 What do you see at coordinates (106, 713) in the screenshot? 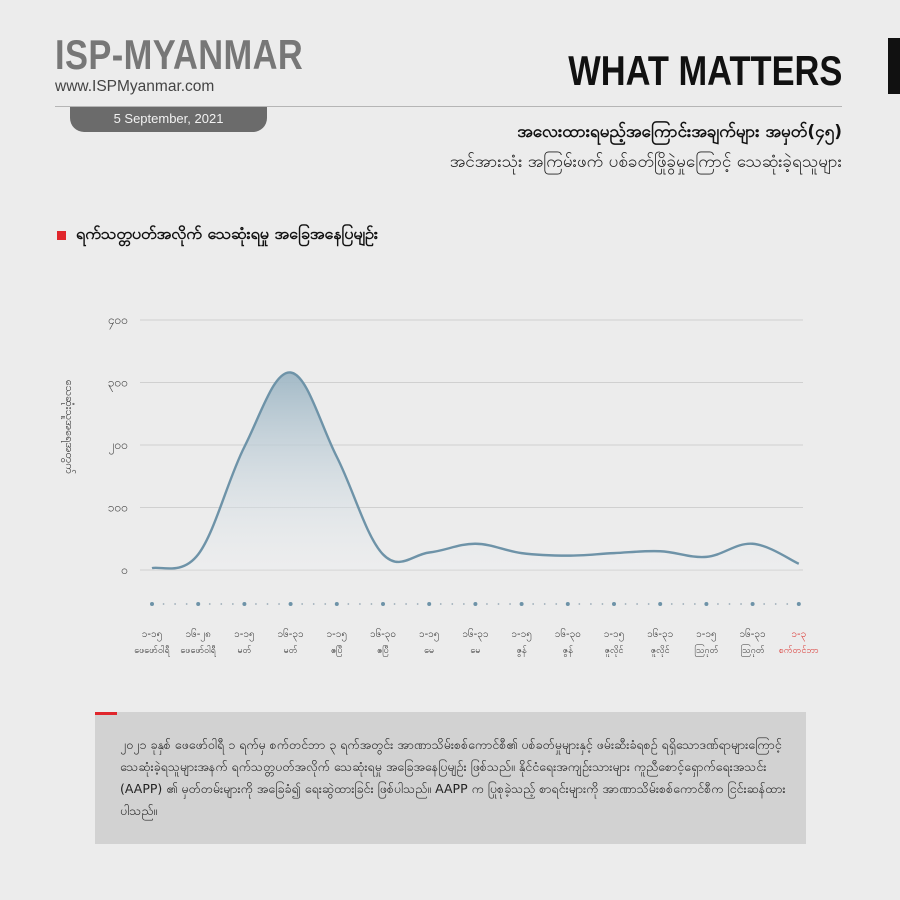
I see `note-accent-bar` at bounding box center [106, 713].